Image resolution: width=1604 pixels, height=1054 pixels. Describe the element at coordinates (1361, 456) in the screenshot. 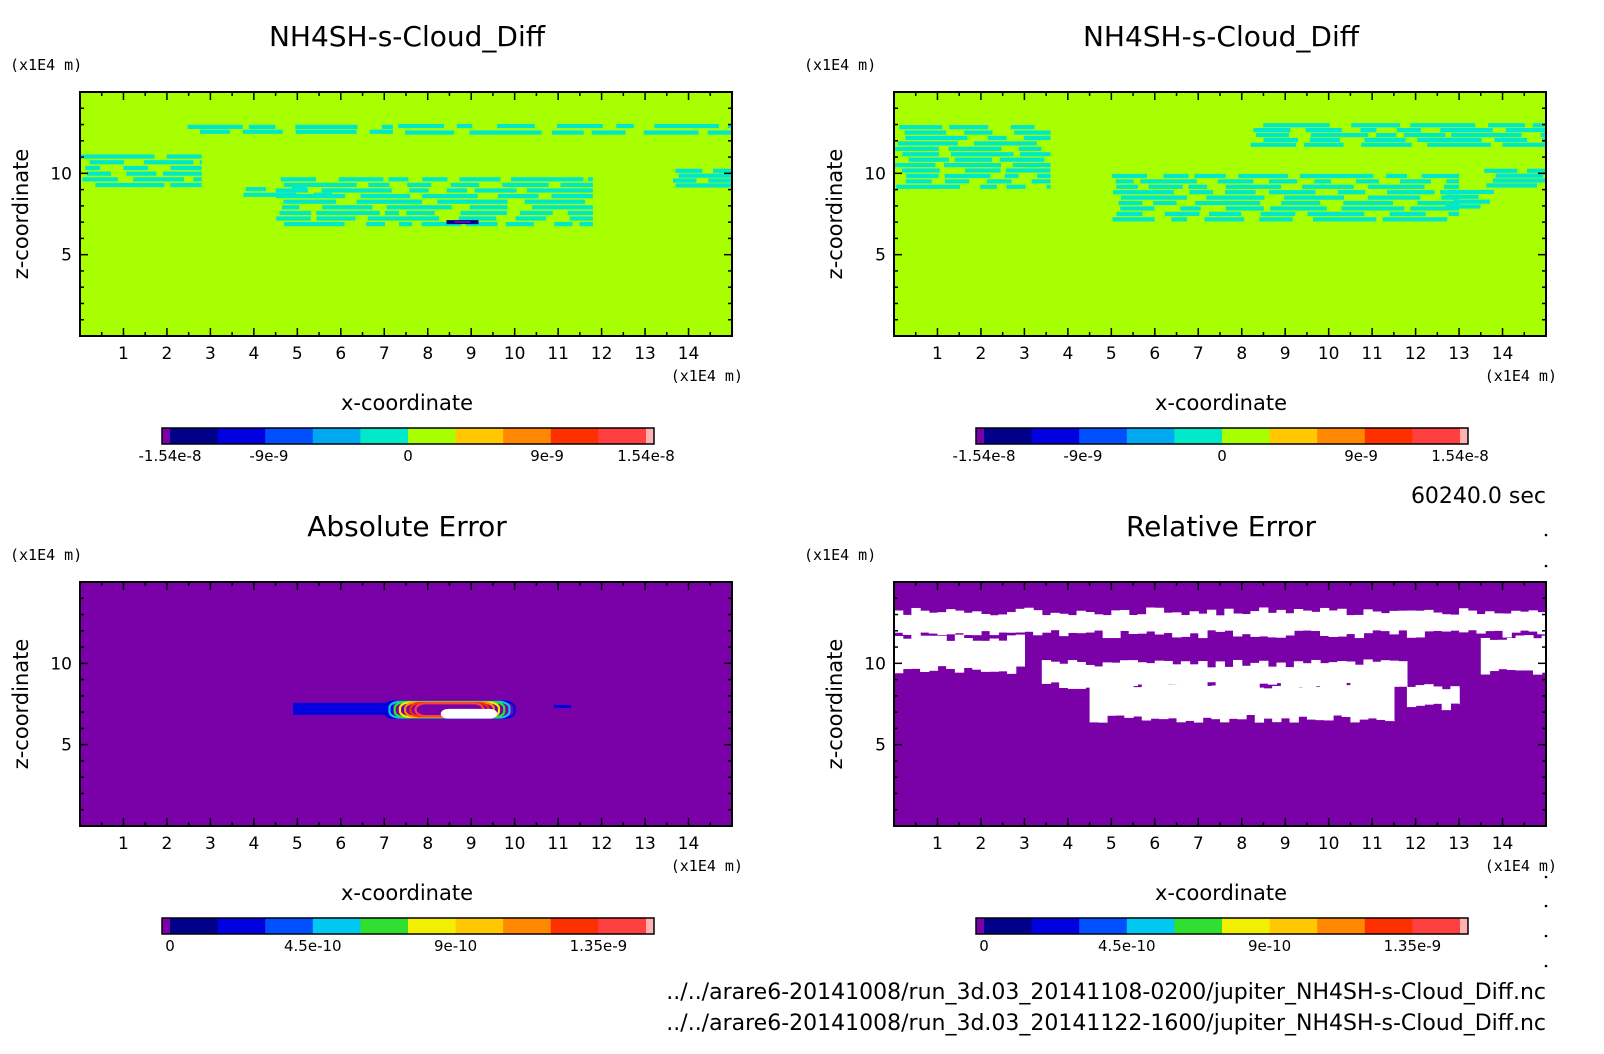

I see `colorbar-tick-label: 9e-9` at that location.